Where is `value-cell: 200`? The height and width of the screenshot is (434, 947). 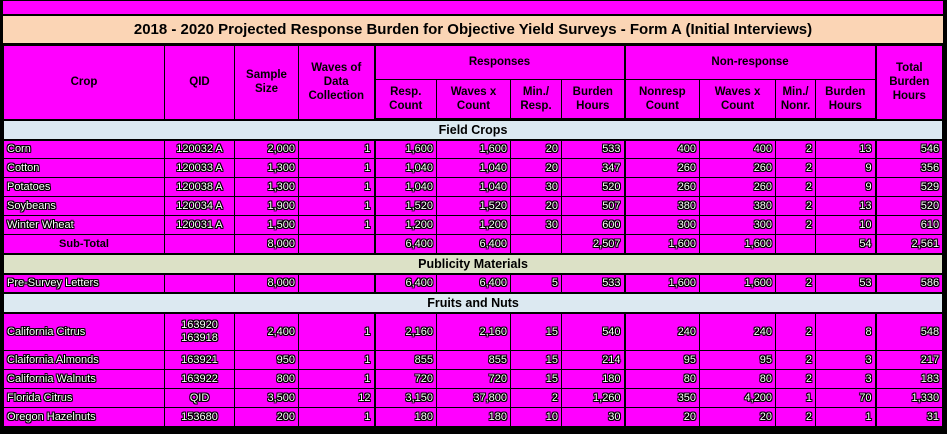
value-cell: 200 is located at coordinates (266, 417).